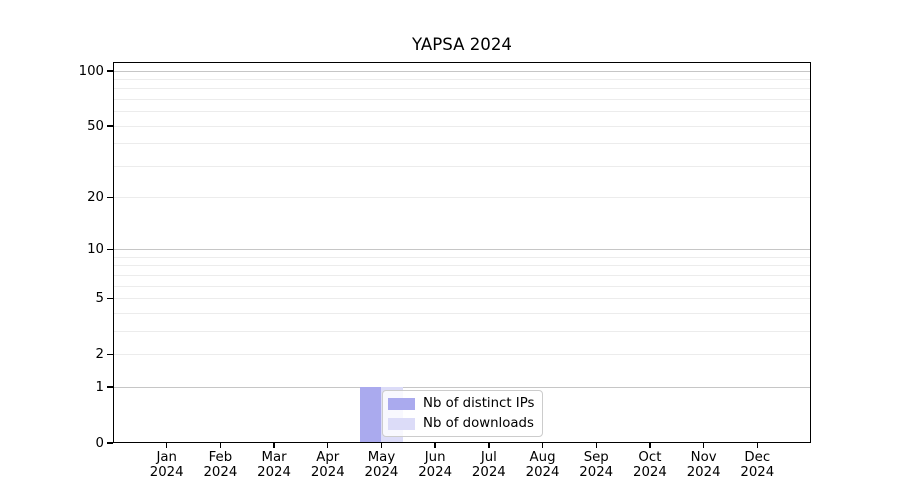  I want to click on x-tick-label-month: Aug, so click(542, 457).